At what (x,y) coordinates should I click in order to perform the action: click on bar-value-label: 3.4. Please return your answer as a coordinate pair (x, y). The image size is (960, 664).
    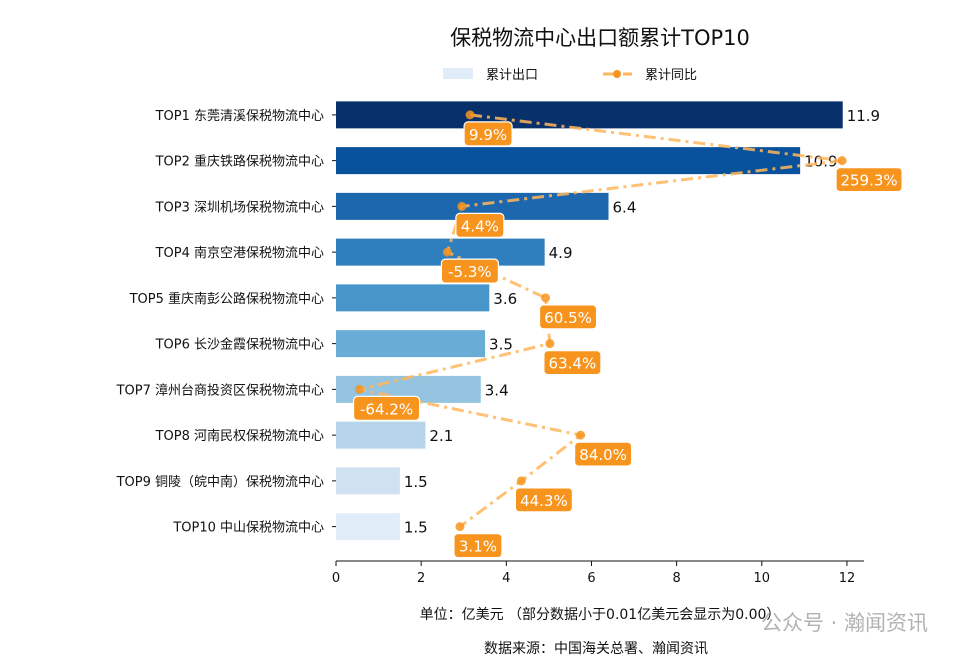
    Looking at the image, I should click on (497, 390).